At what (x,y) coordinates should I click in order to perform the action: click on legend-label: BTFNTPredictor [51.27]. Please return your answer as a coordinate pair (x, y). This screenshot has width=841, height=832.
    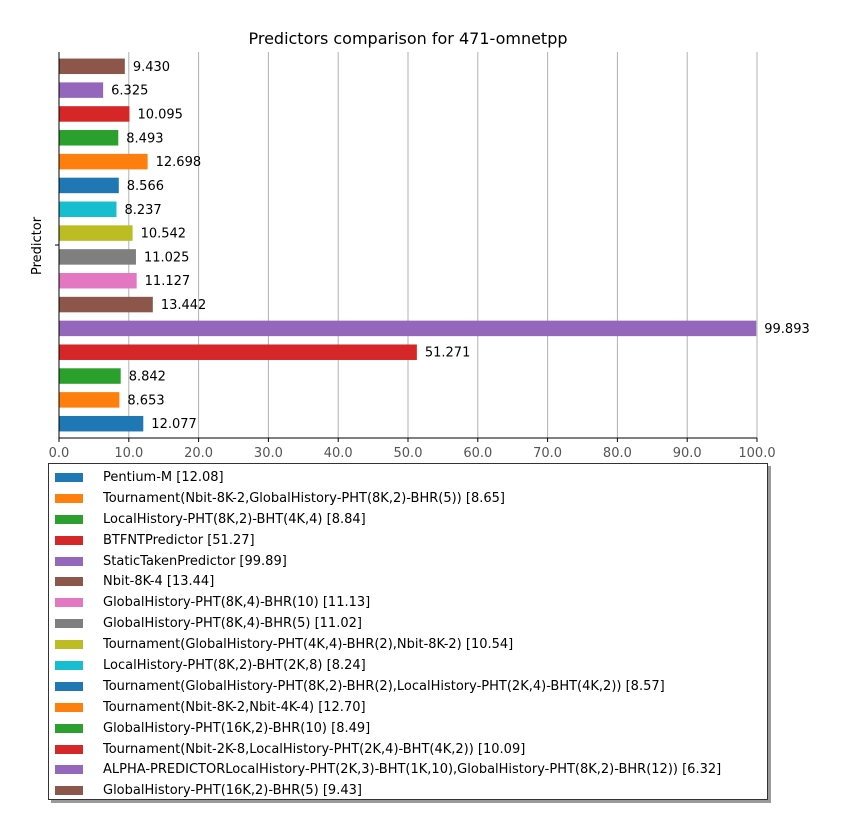
    Looking at the image, I should click on (179, 540).